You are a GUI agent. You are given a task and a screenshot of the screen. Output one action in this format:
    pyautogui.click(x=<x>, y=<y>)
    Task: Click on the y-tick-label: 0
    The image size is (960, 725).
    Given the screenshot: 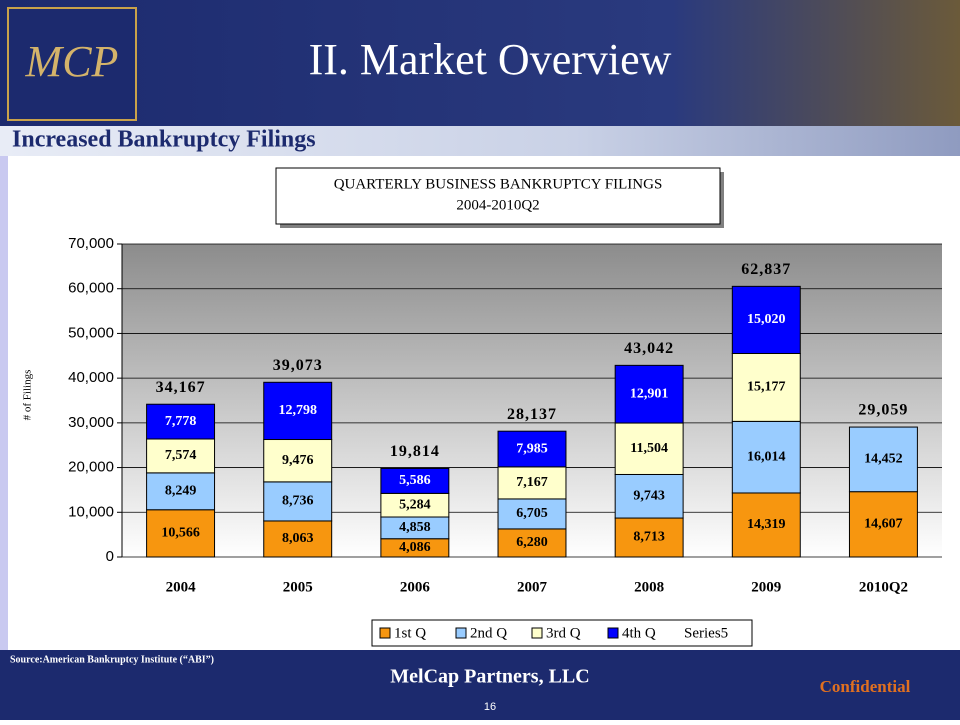 What is the action you would take?
    pyautogui.click(x=110, y=556)
    